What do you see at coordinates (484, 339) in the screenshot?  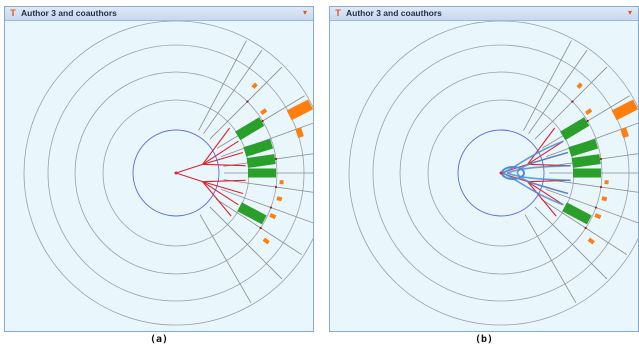 I see `figure-caption: (b)` at bounding box center [484, 339].